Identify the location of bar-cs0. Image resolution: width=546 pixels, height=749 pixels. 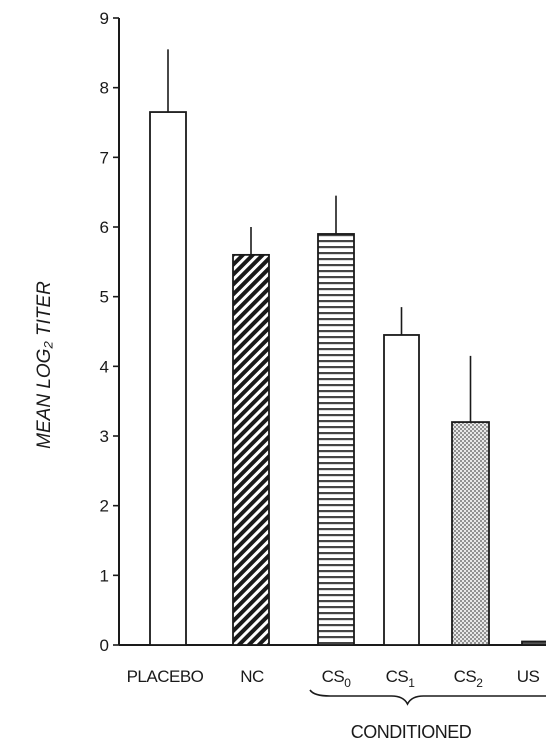
(336, 439).